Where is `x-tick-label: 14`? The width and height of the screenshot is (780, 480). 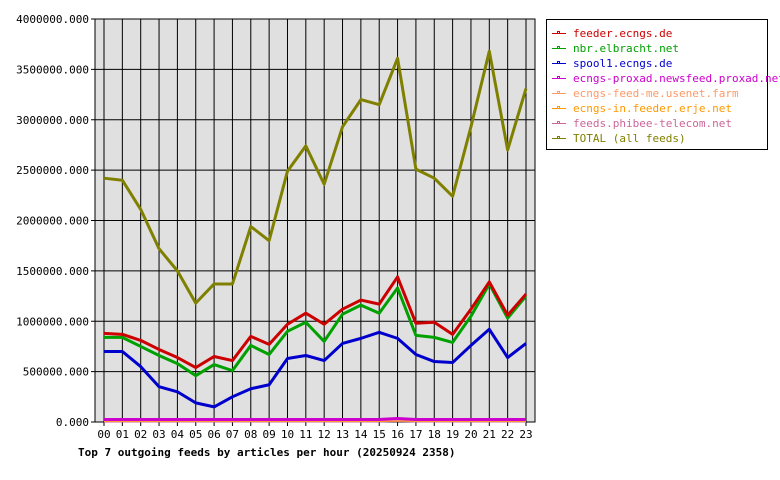 x-tick-label: 14 is located at coordinates (361, 434).